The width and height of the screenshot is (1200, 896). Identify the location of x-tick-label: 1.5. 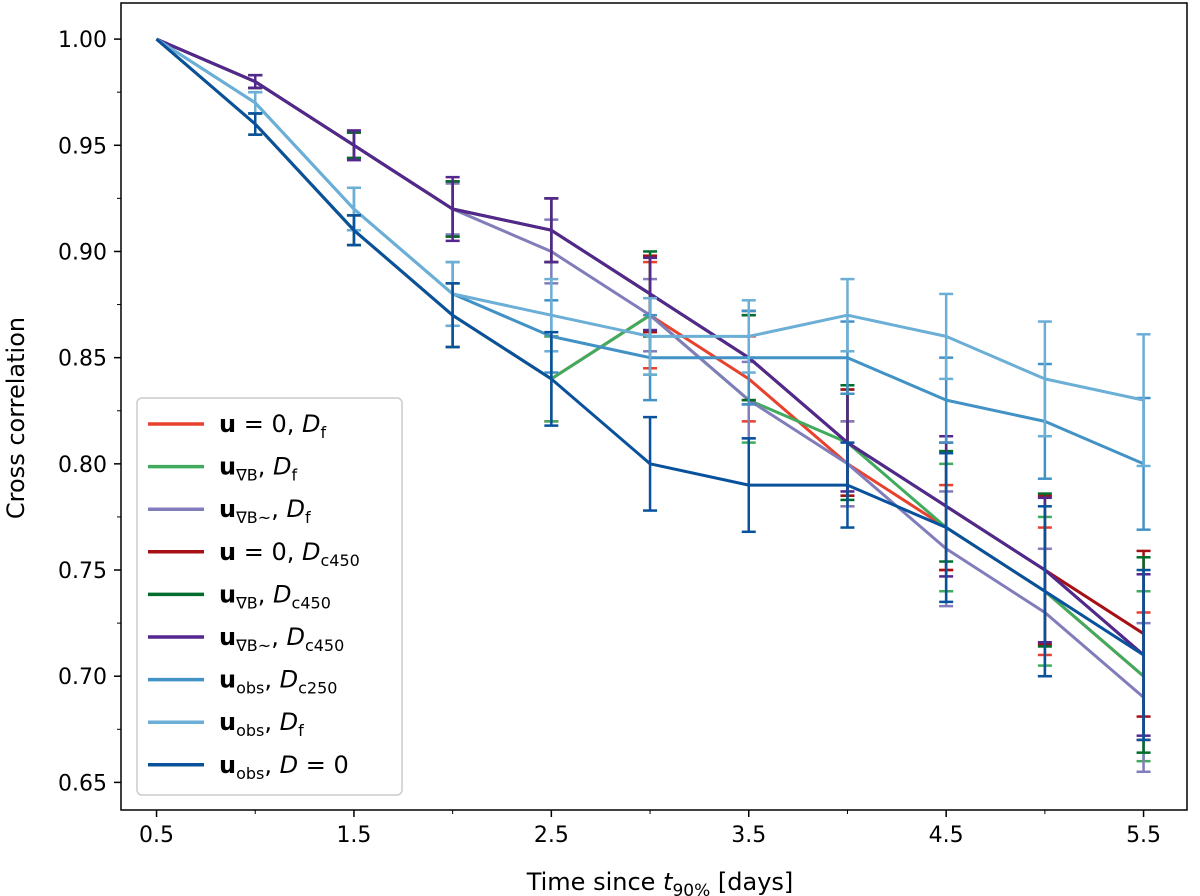
(353, 835).